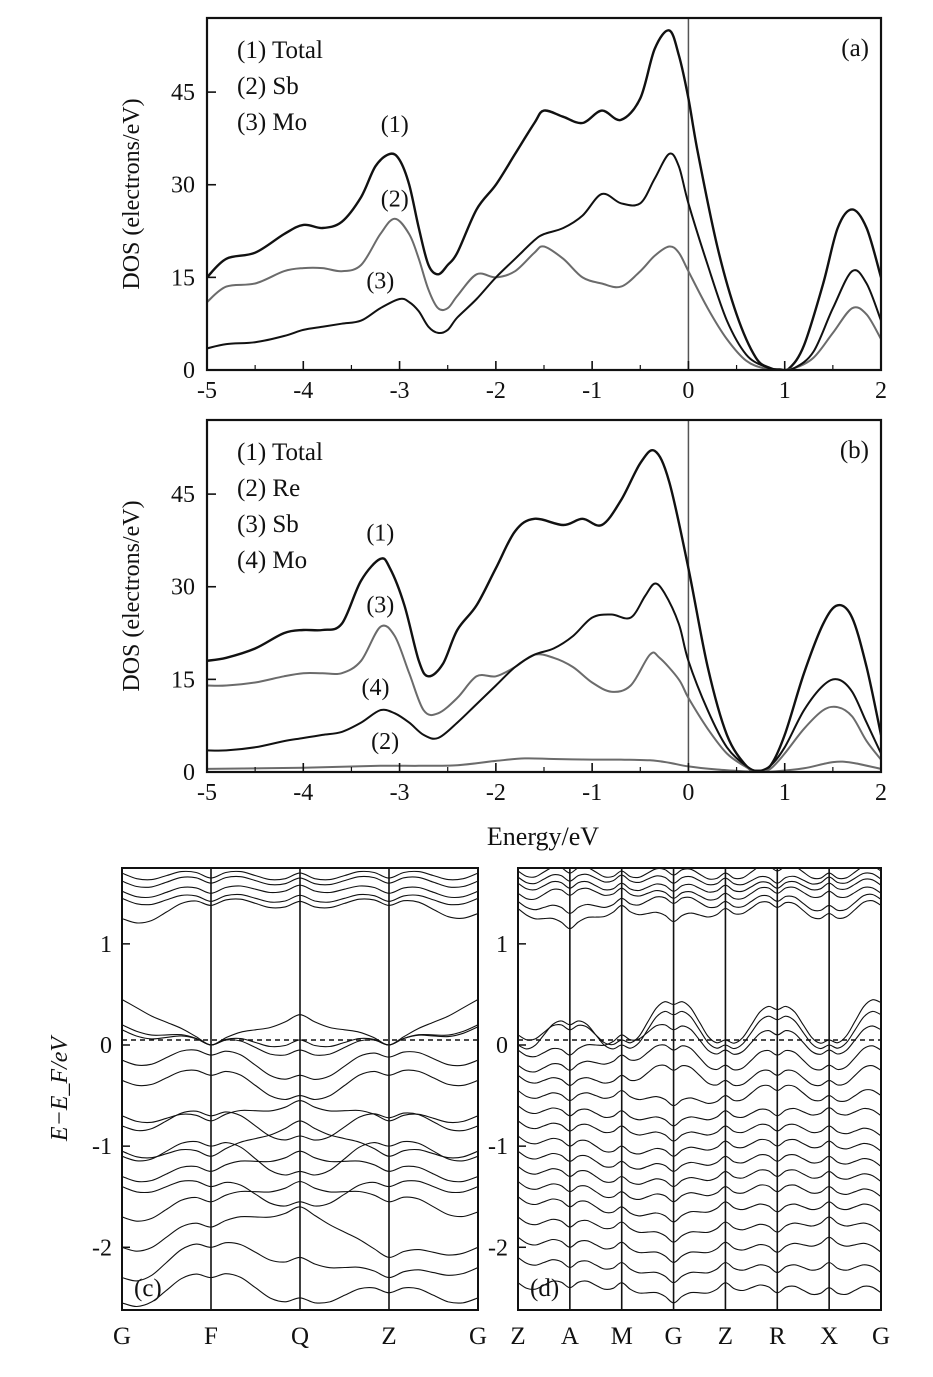 The height and width of the screenshot is (1377, 933). What do you see at coordinates (211, 1336) in the screenshot?
I see `k-point-label: F` at bounding box center [211, 1336].